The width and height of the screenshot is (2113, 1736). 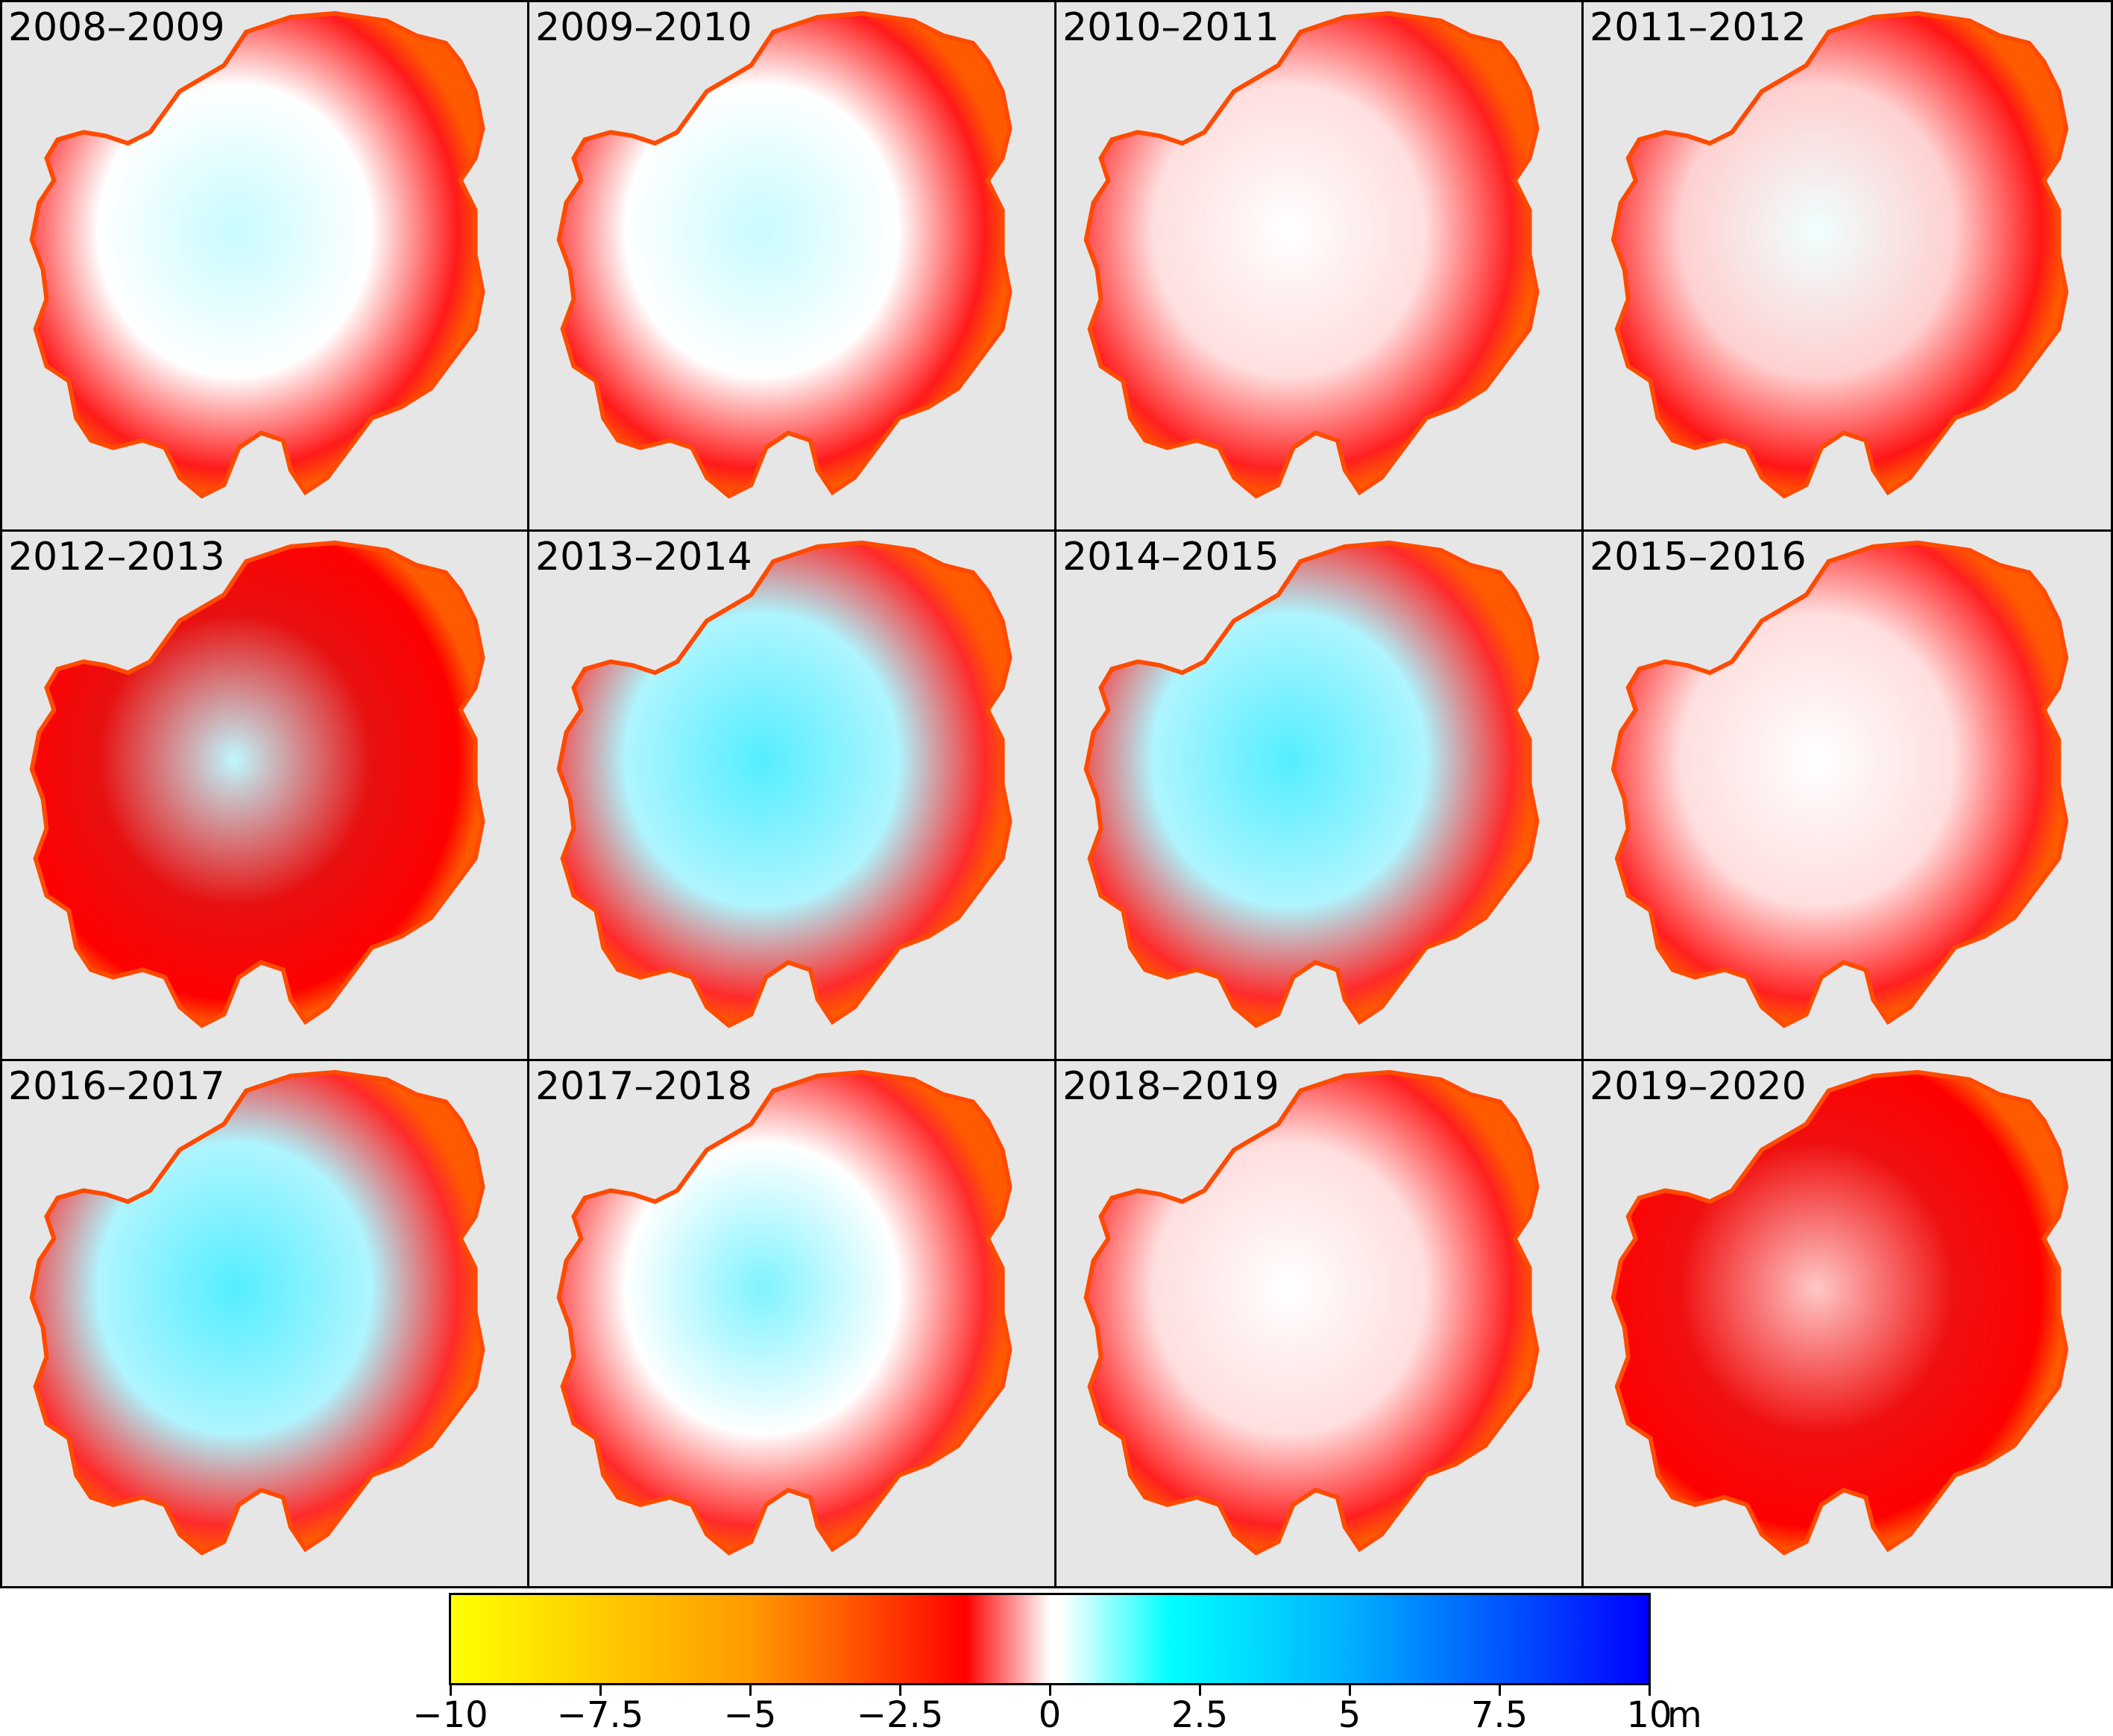 What do you see at coordinates (116, 557) in the screenshot?
I see `panel-label: 2012–2013` at bounding box center [116, 557].